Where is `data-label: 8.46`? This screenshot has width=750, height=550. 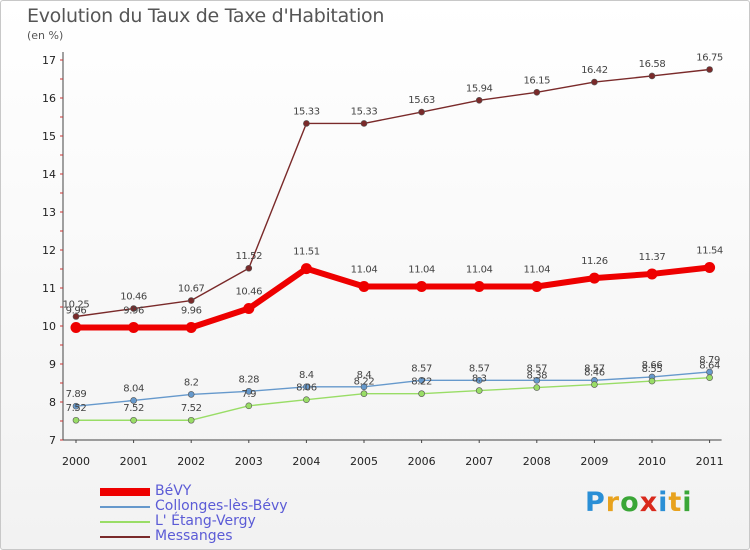 data-label: 8.46 is located at coordinates (594, 373).